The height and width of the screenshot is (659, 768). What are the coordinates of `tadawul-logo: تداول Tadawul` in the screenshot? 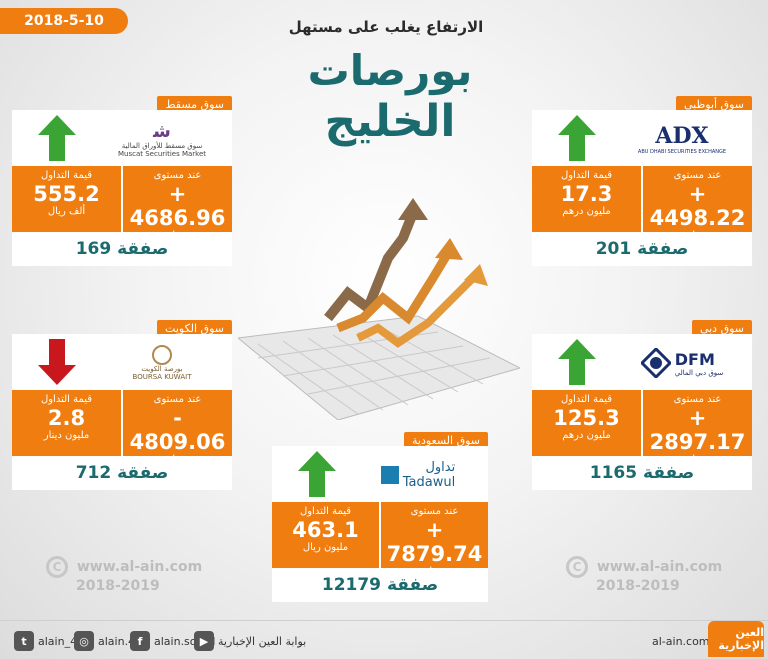 It's located at (418, 475).